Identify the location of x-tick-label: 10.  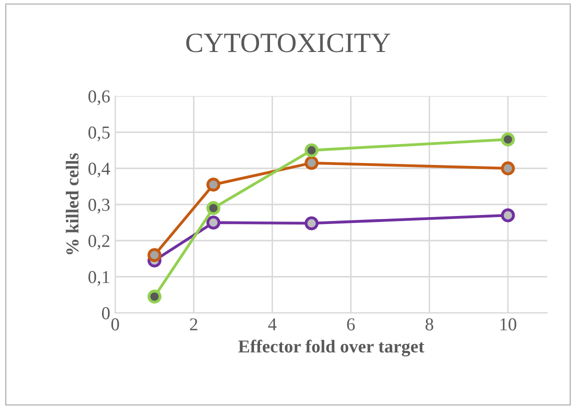
(508, 324).